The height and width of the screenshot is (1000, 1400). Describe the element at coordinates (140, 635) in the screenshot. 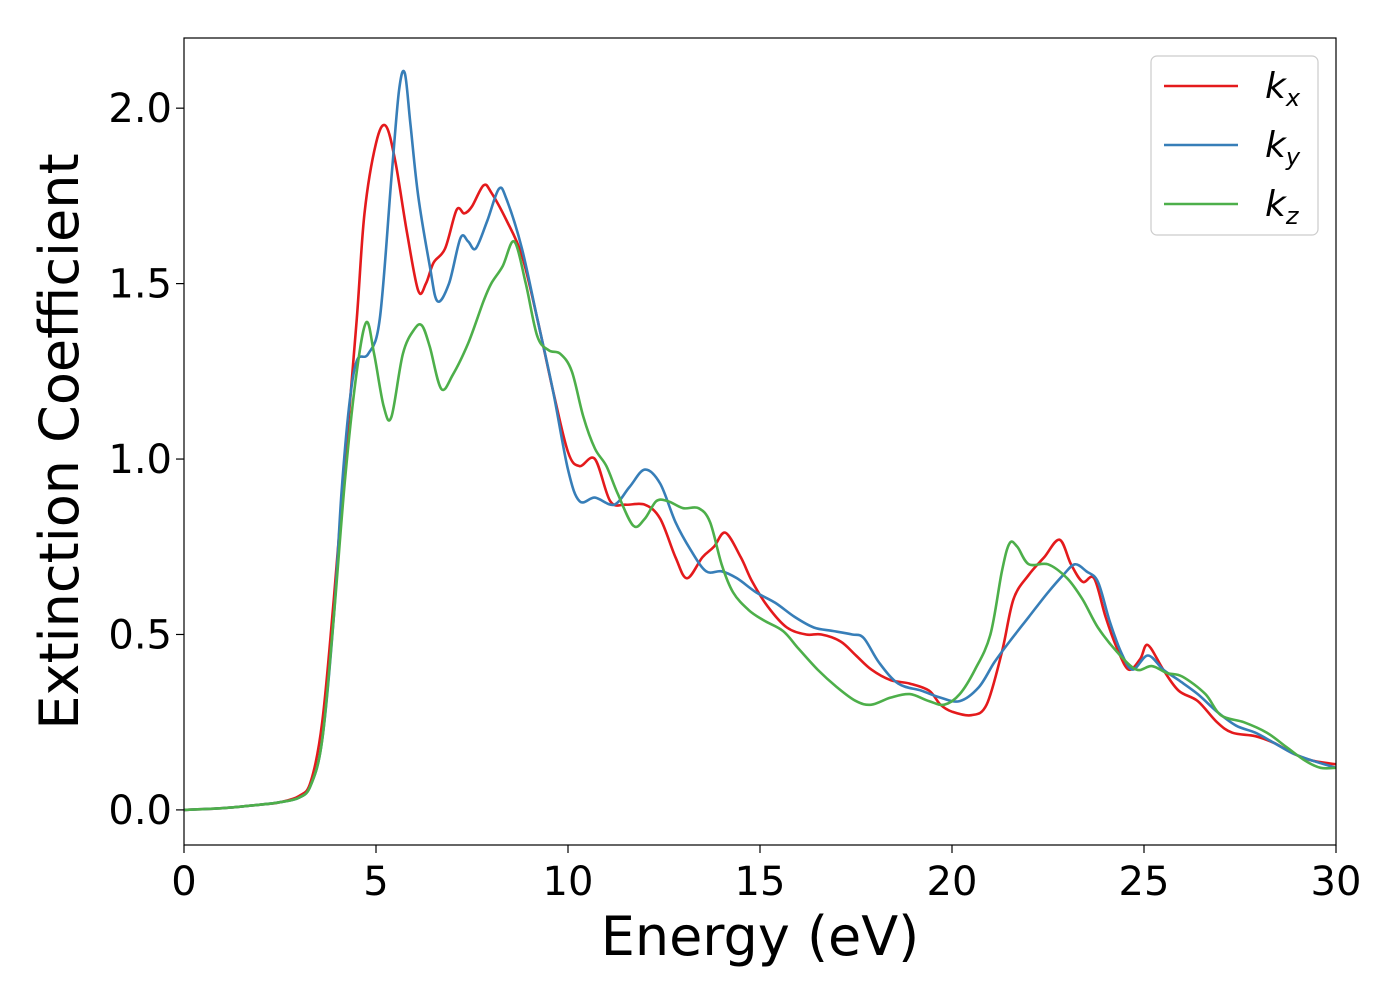

I see `y-tick-label: 0.5` at that location.